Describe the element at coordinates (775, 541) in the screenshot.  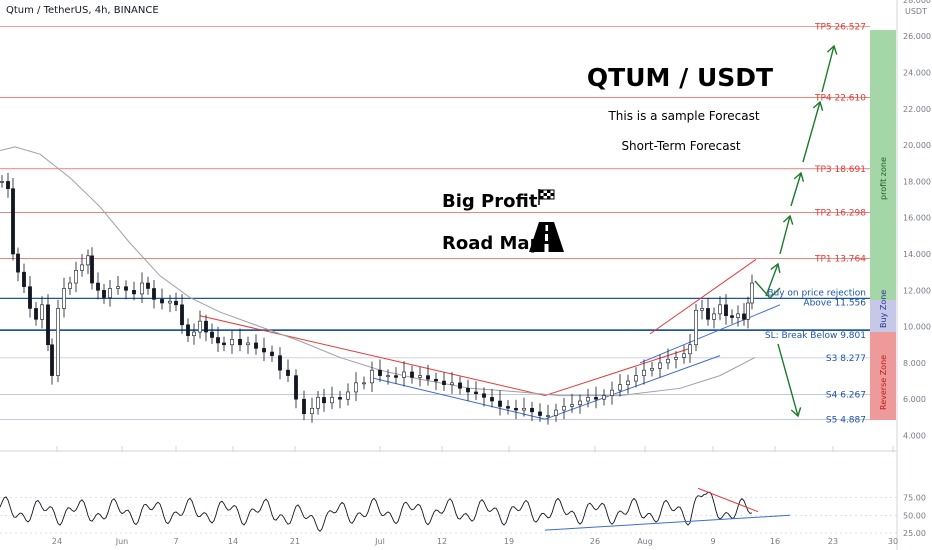
I see `x-tick-label: 16` at that location.